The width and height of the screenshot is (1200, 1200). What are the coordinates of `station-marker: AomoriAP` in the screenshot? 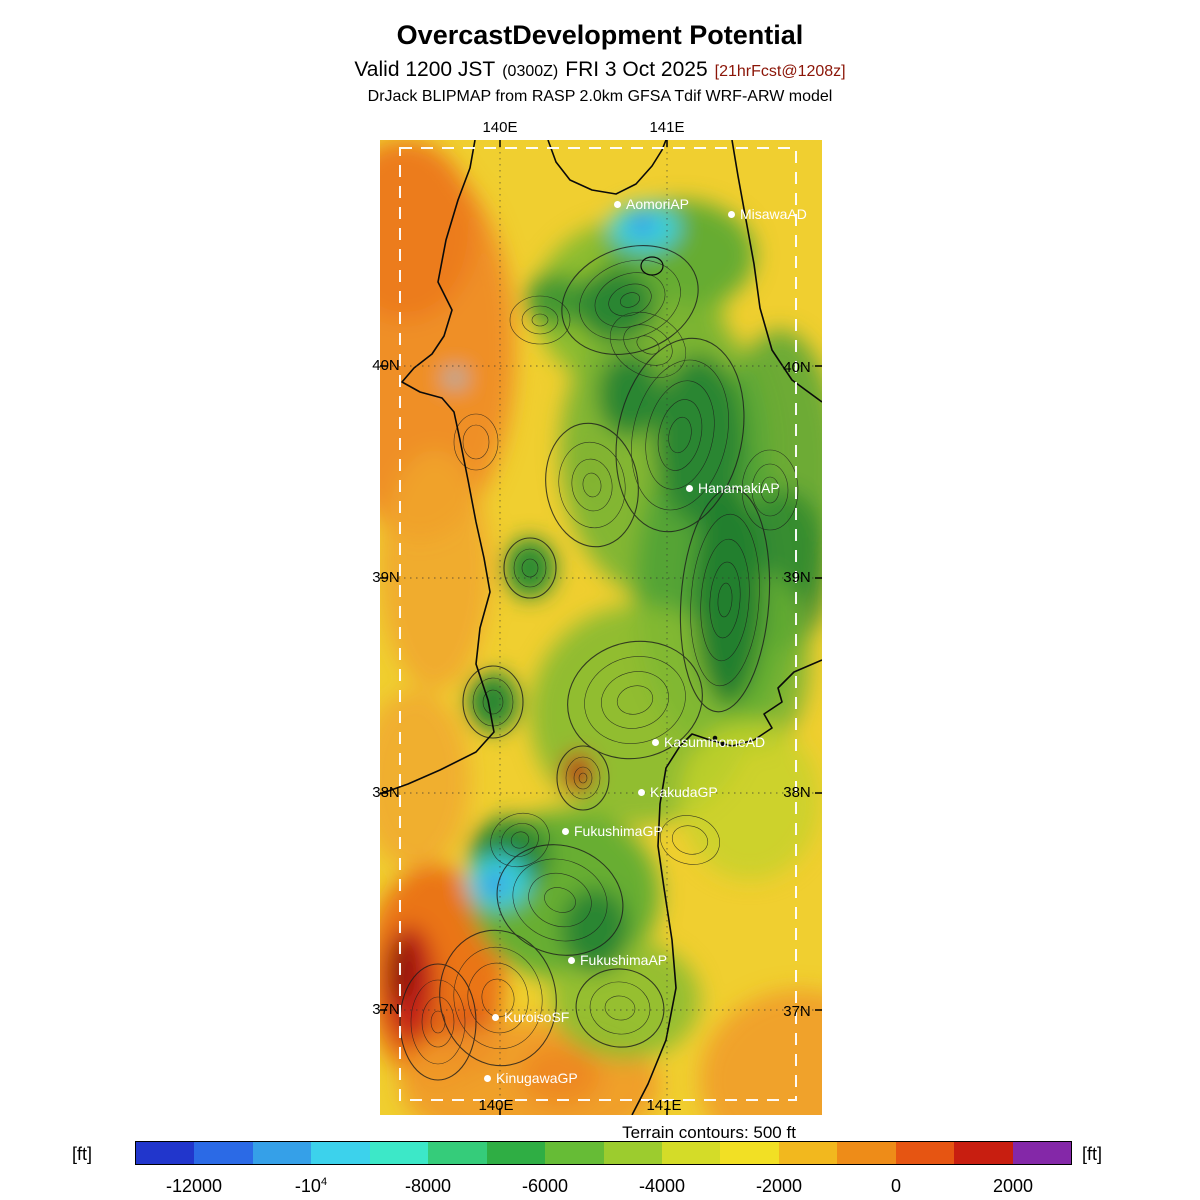 It's located at (651, 204).